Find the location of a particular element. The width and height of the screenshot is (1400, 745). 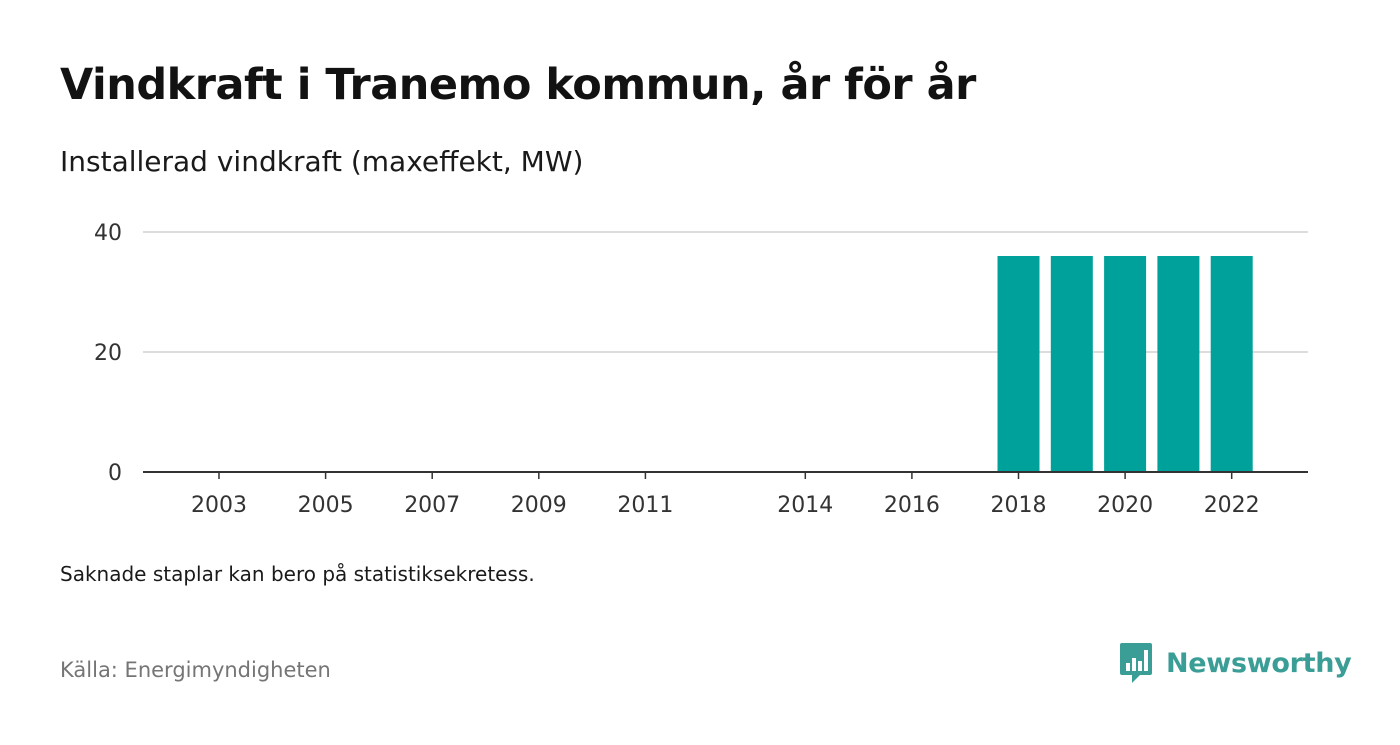

brand-name: Newsworthy is located at coordinates (1259, 663).